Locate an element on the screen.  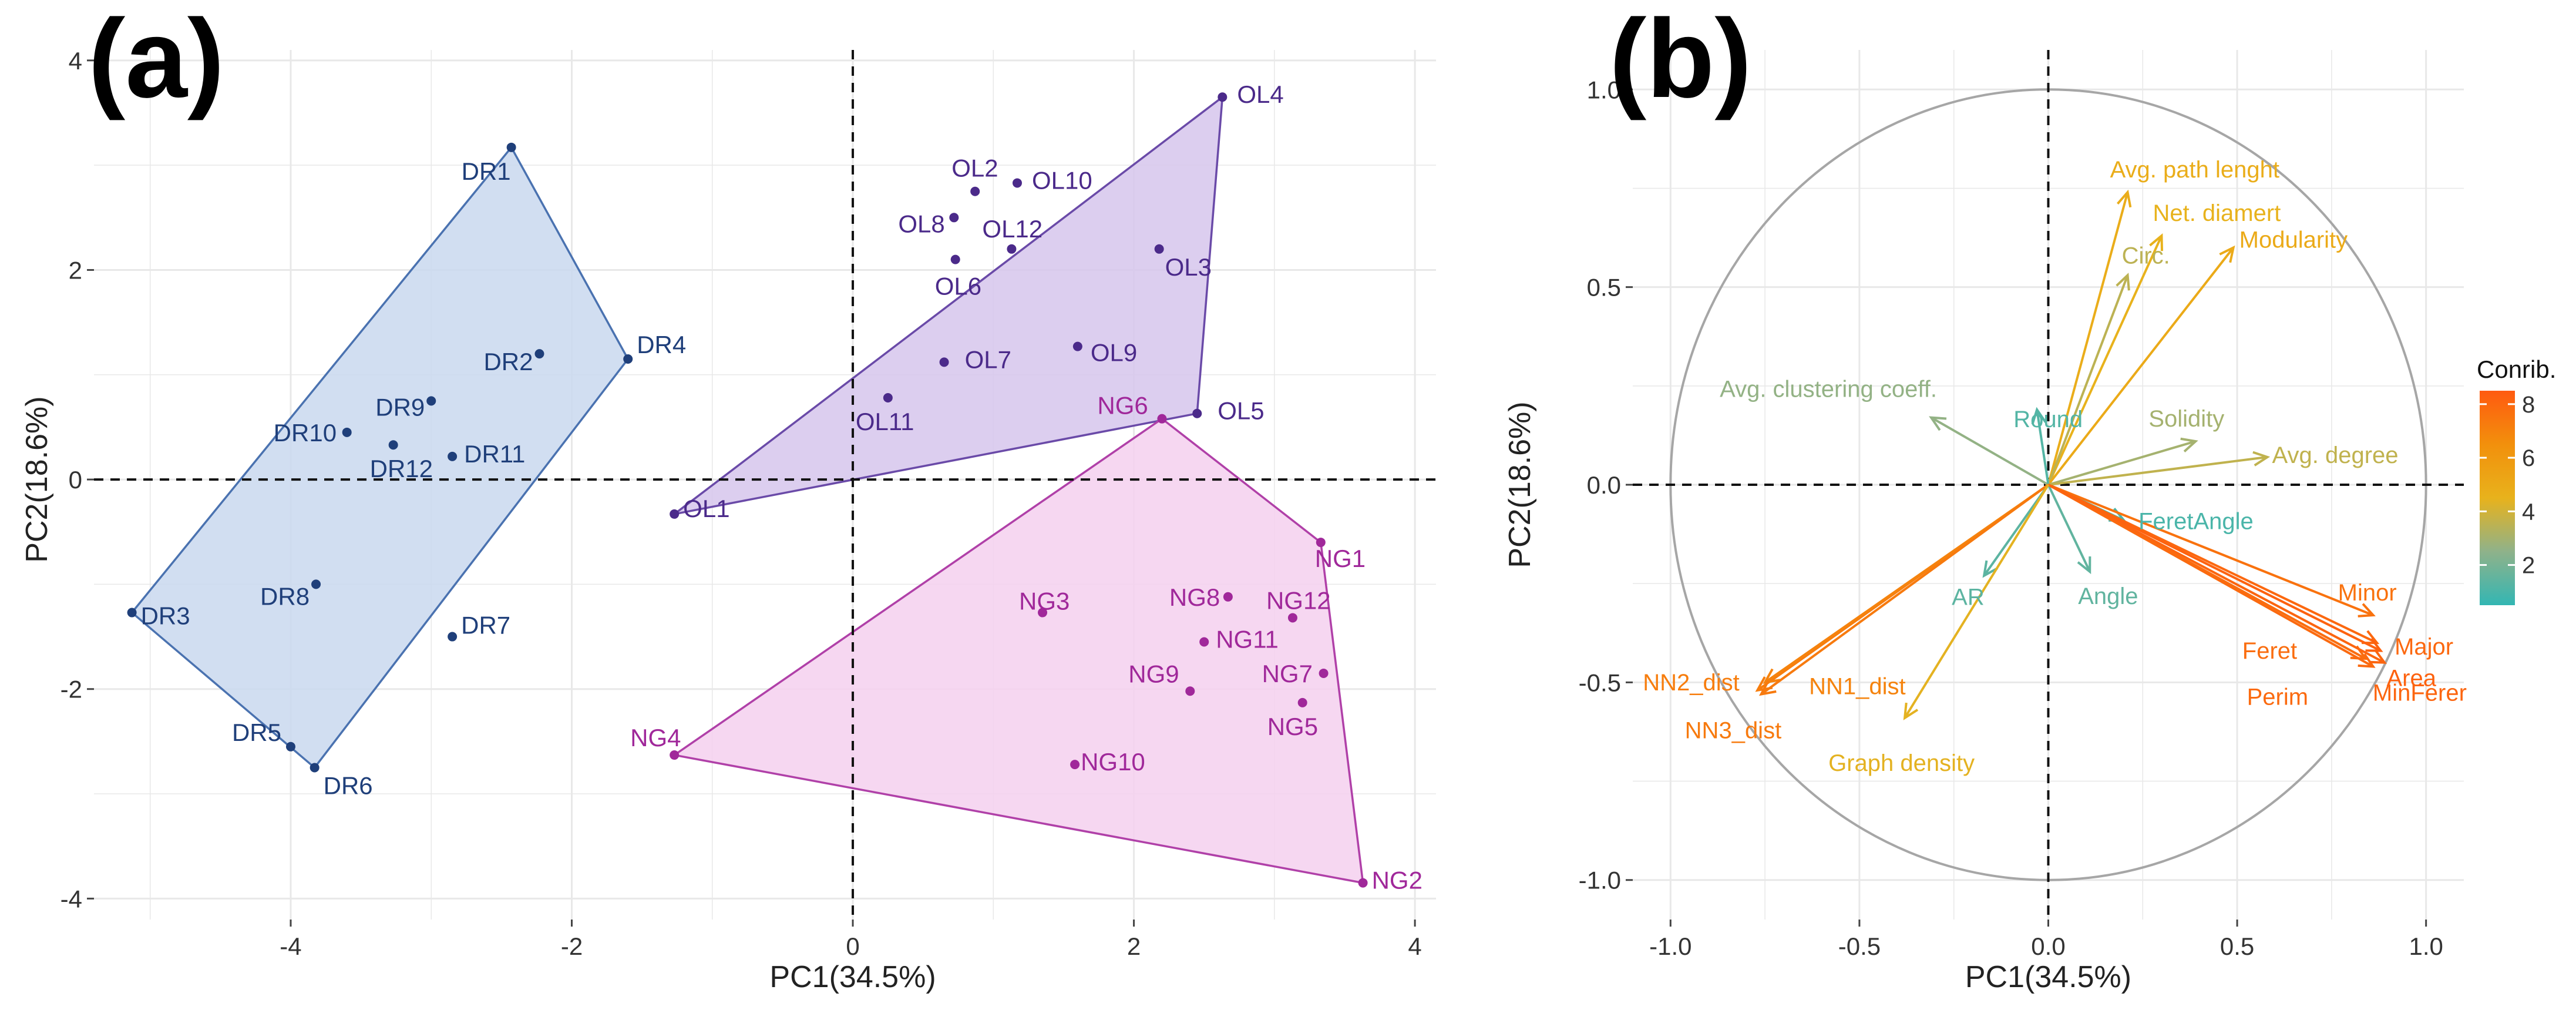
variable-label-perim: Perim is located at coordinates (2277, 697).